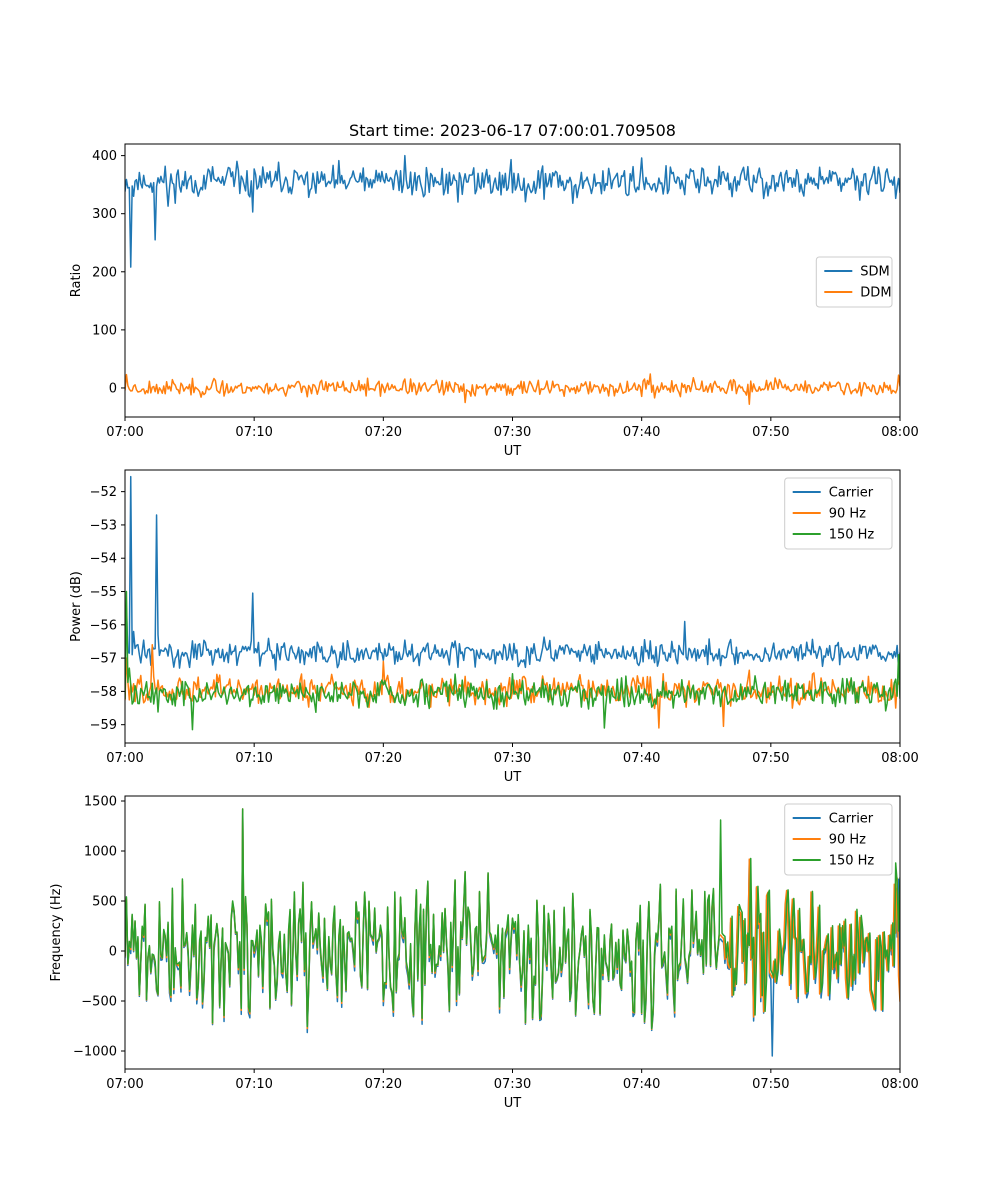  What do you see at coordinates (103, 559) in the screenshot?
I see `y-tick-label: −54` at bounding box center [103, 559].